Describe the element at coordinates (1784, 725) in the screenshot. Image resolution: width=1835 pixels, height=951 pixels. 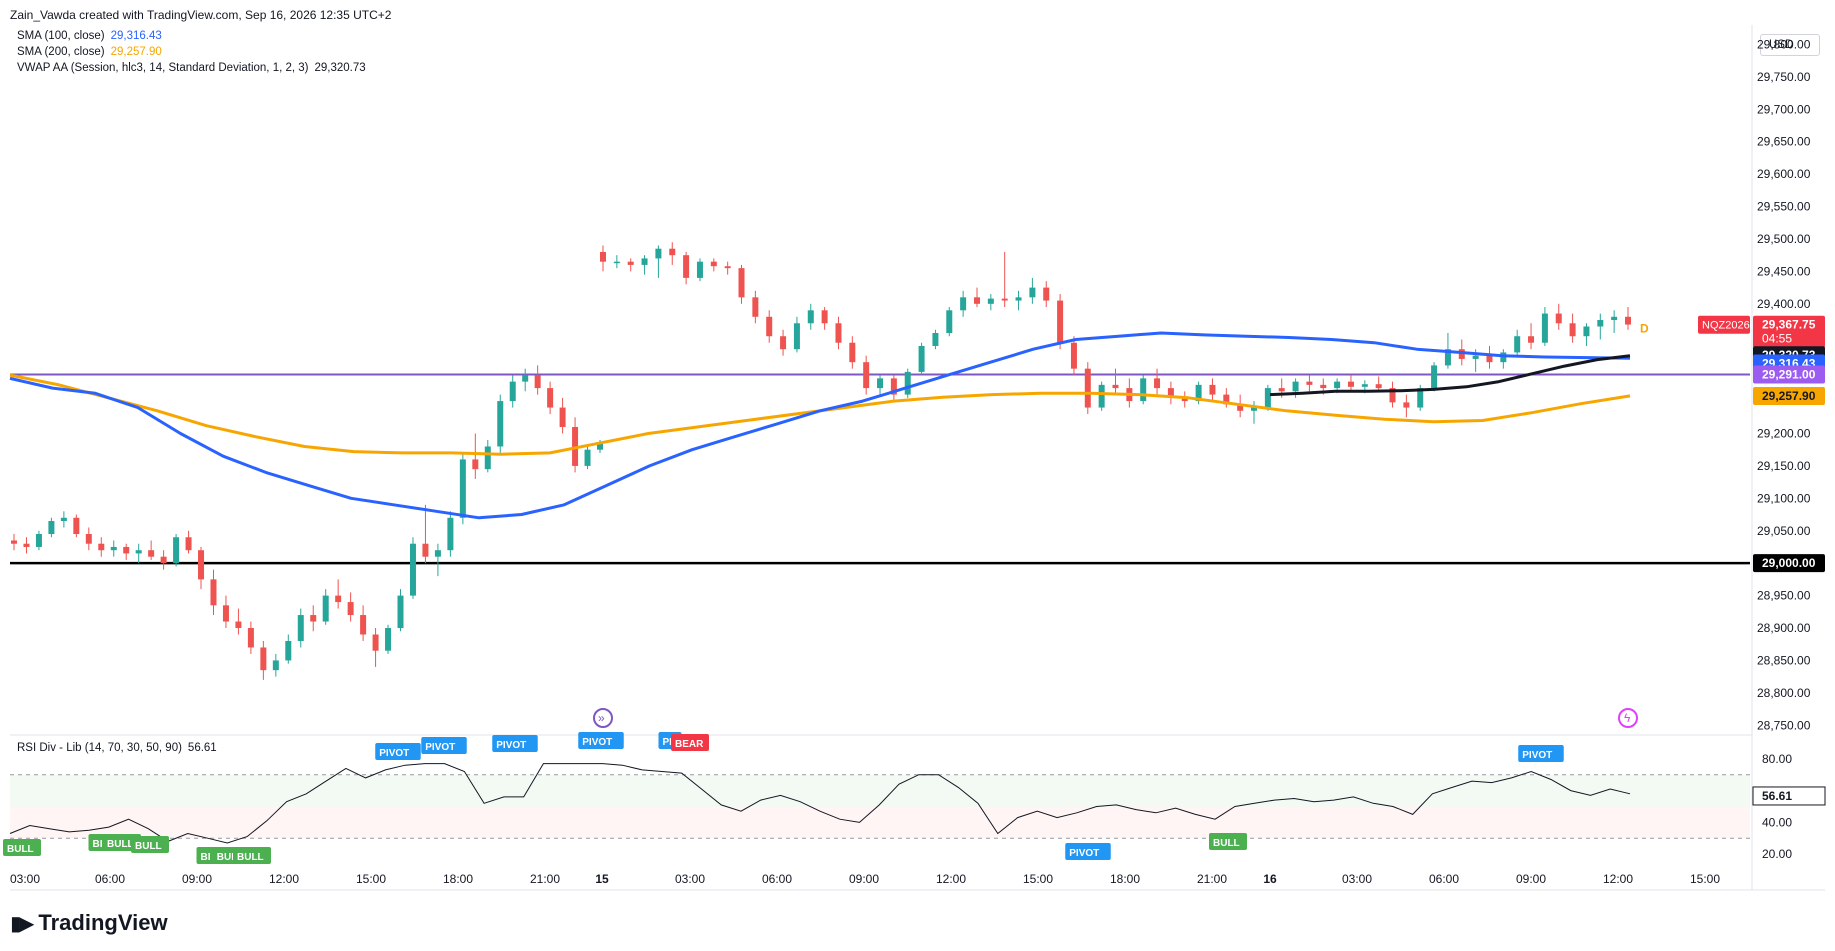
I see `price-tick-label: 28,750.00` at that location.